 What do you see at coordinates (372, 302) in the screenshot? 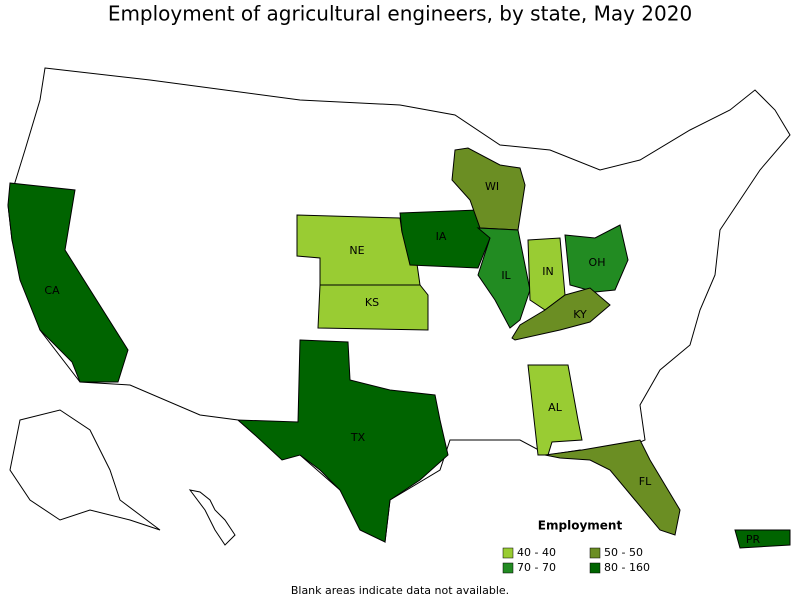
I see `state-label: KS` at bounding box center [372, 302].